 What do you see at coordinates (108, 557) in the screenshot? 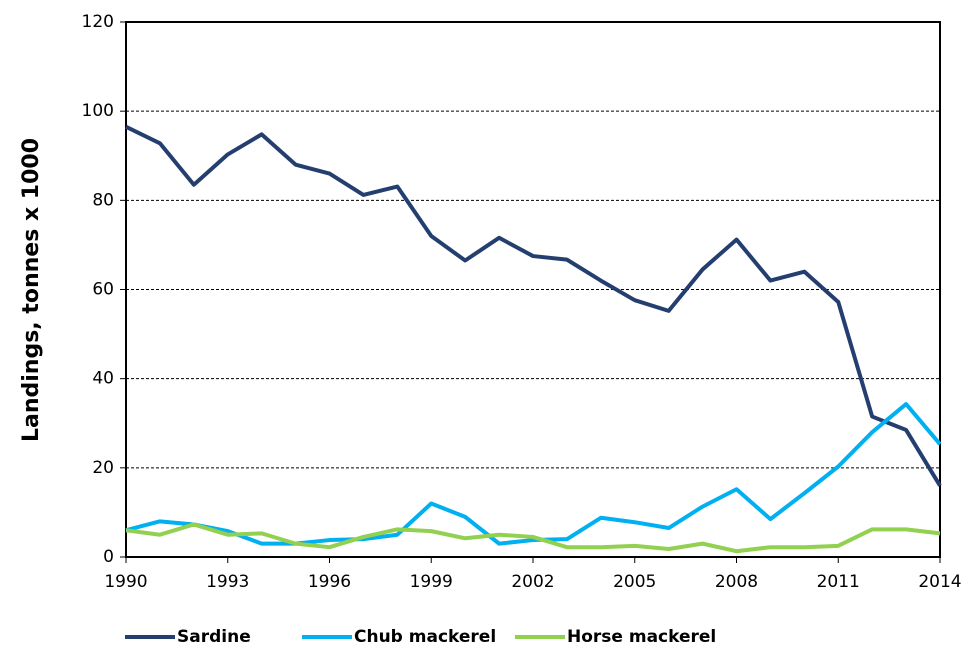
I see `y-tick-label: 0` at bounding box center [108, 557].